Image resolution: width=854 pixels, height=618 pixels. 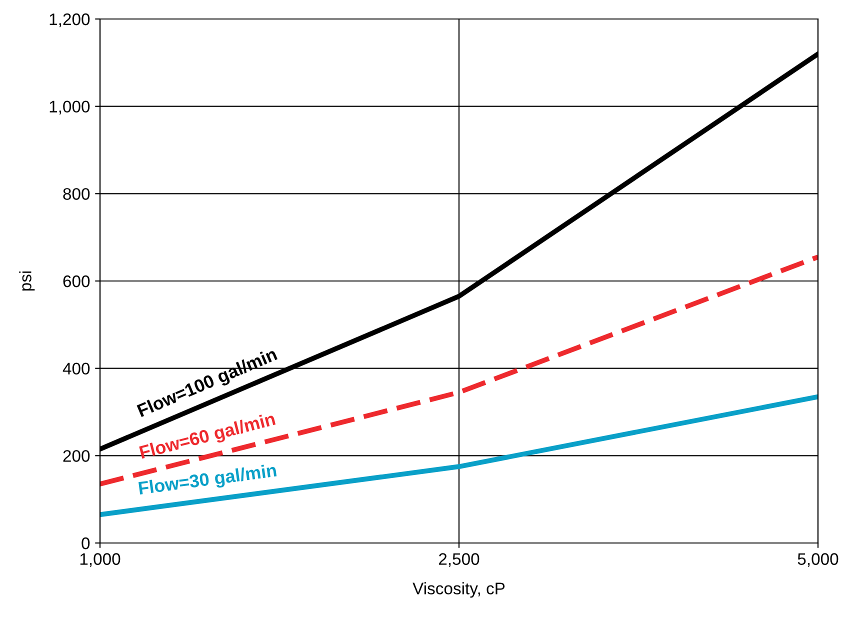 I want to click on y-tick-label: 1,200, so click(x=70, y=20).